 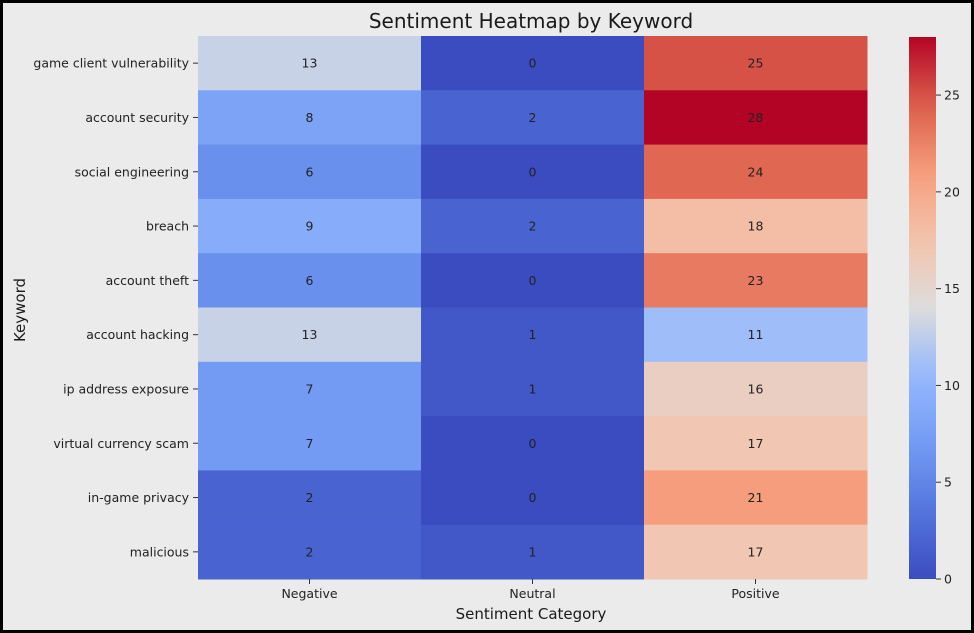 What do you see at coordinates (532, 593) in the screenshot?
I see `x-tick-label: Neutral` at bounding box center [532, 593].